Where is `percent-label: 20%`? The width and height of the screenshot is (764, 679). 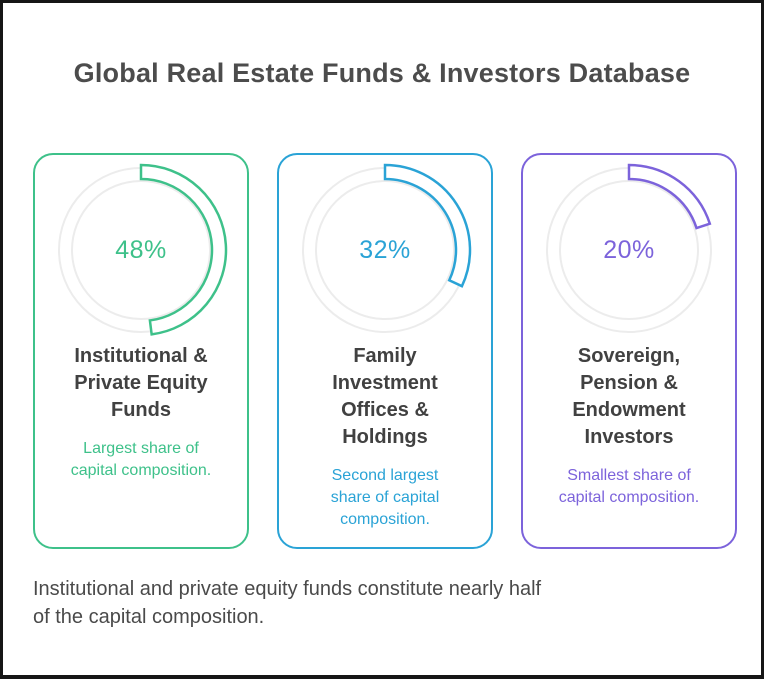 percent-label: 20% is located at coordinates (629, 249).